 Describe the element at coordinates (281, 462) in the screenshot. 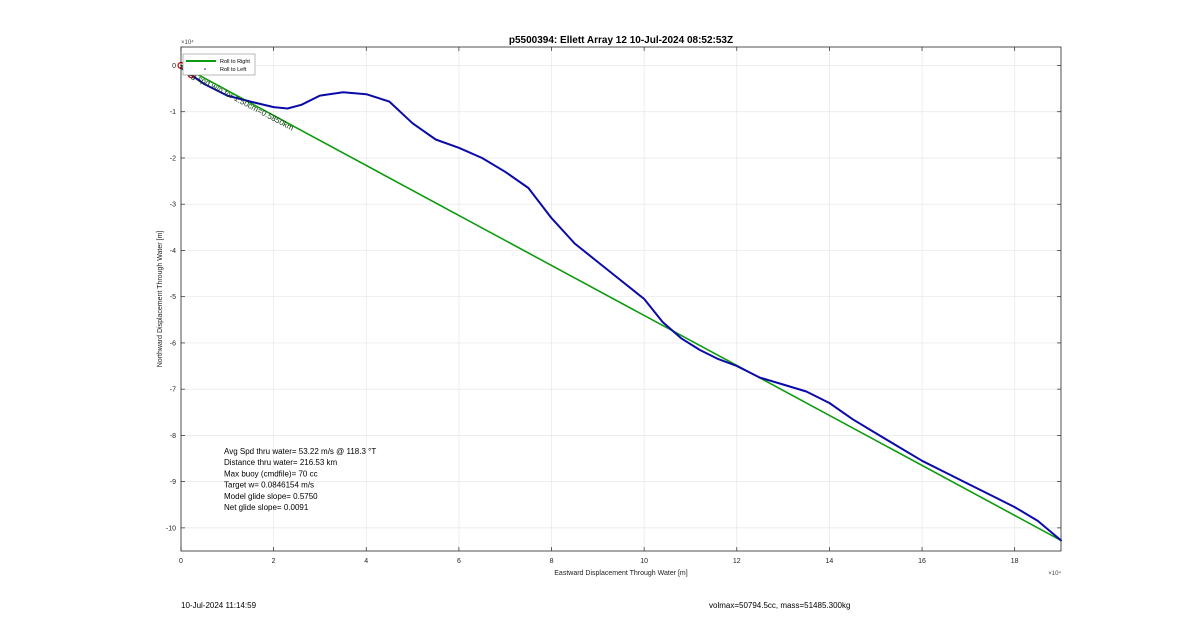

I see `stats-line: Distance thru water= 216.53 km` at that location.